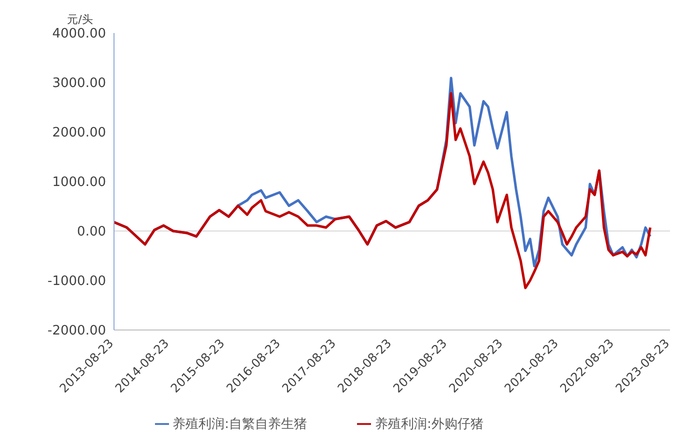  I want to click on y-tick-label: 3000.00, so click(79, 84).